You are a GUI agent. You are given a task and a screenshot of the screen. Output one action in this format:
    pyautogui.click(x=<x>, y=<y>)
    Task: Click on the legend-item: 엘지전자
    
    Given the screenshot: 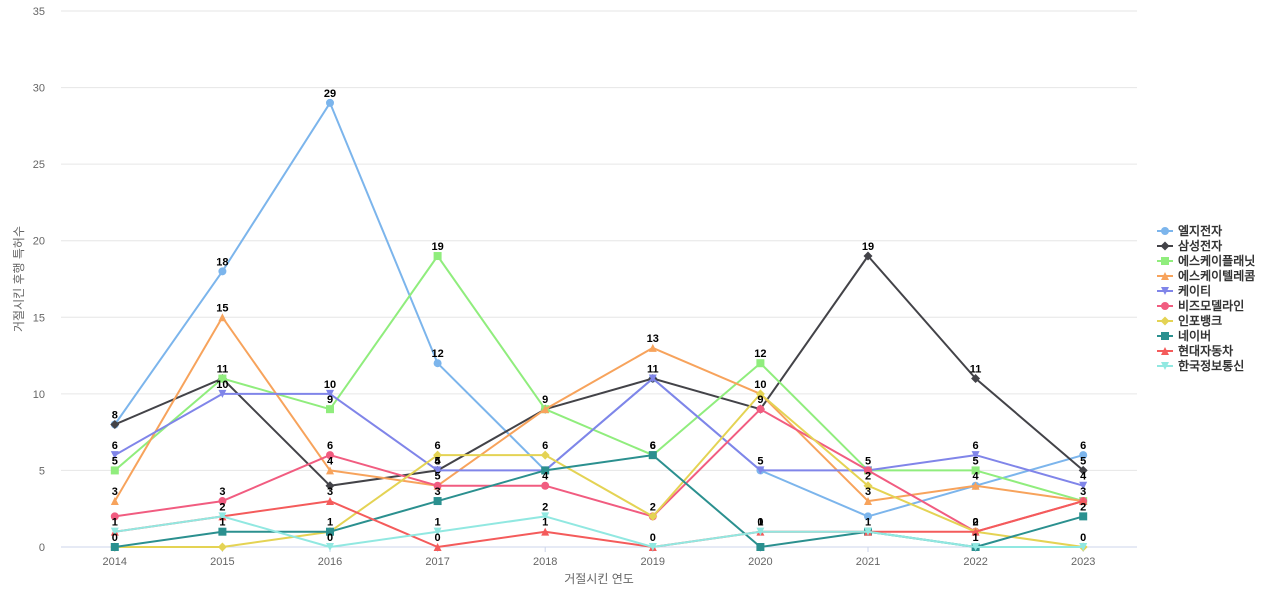 What is the action you would take?
    pyautogui.click(x=1189, y=230)
    